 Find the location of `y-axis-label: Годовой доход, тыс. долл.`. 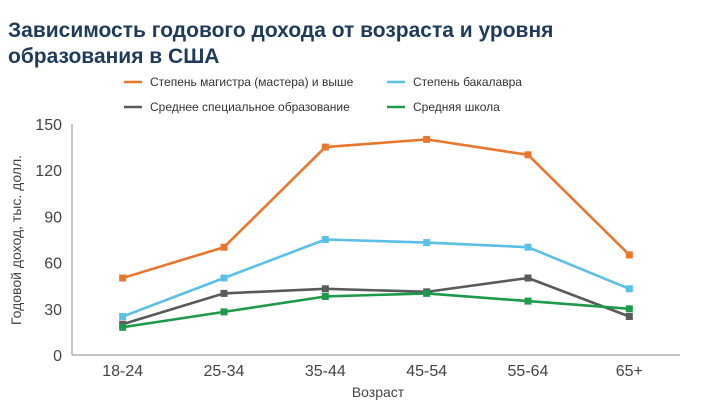

y-axis-label: Годовой доход, тыс. долл. is located at coordinates (16, 240).